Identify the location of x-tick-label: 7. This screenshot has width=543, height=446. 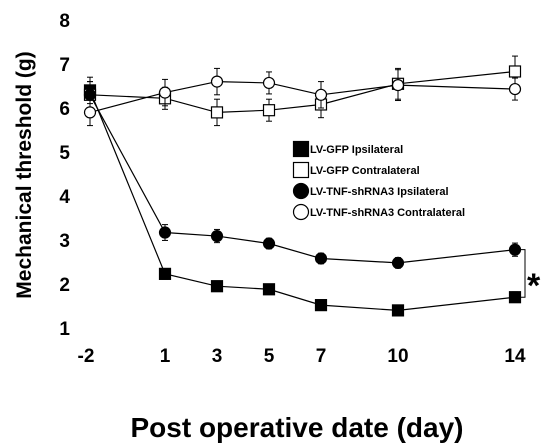
(321, 356).